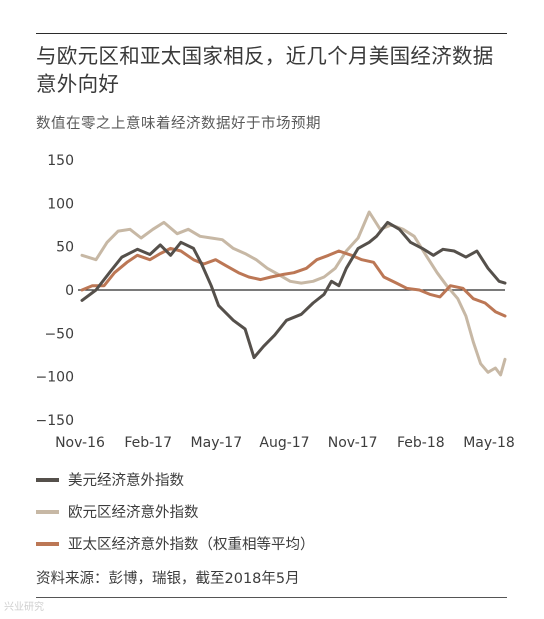  I want to click on legend-swatch-eu, so click(47, 512).